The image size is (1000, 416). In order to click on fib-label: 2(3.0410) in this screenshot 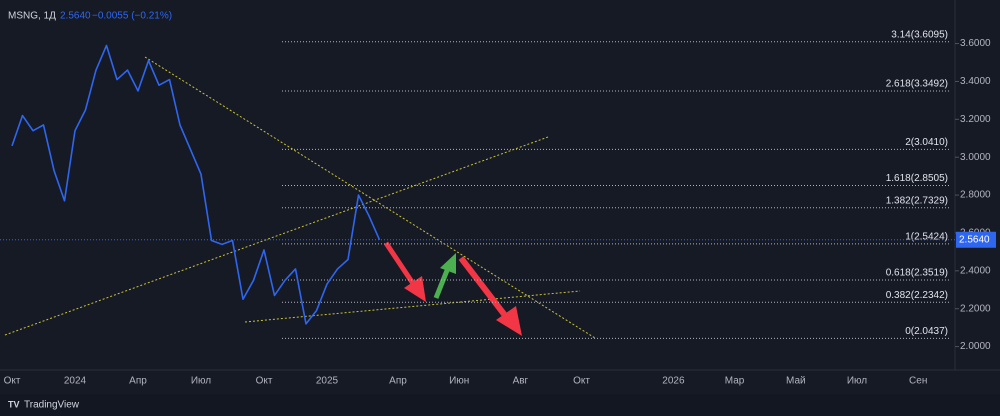, I will do `click(926, 142)`.